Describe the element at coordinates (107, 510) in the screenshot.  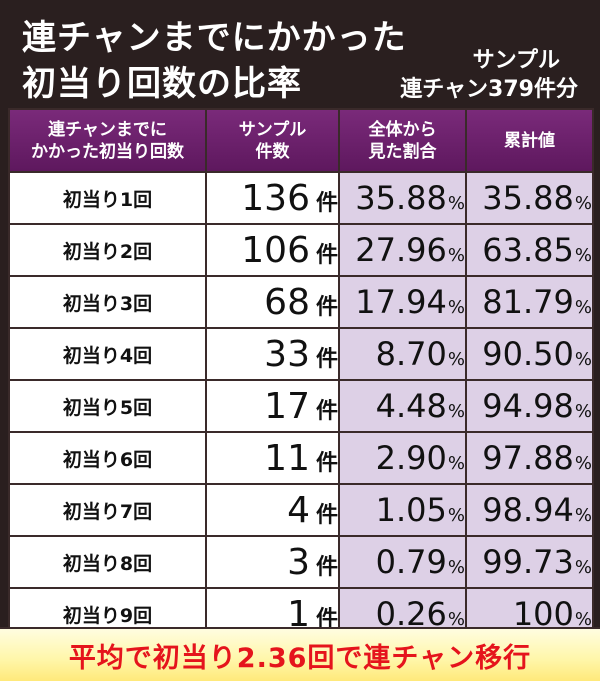
I see `row-label: 初当り7回` at that location.